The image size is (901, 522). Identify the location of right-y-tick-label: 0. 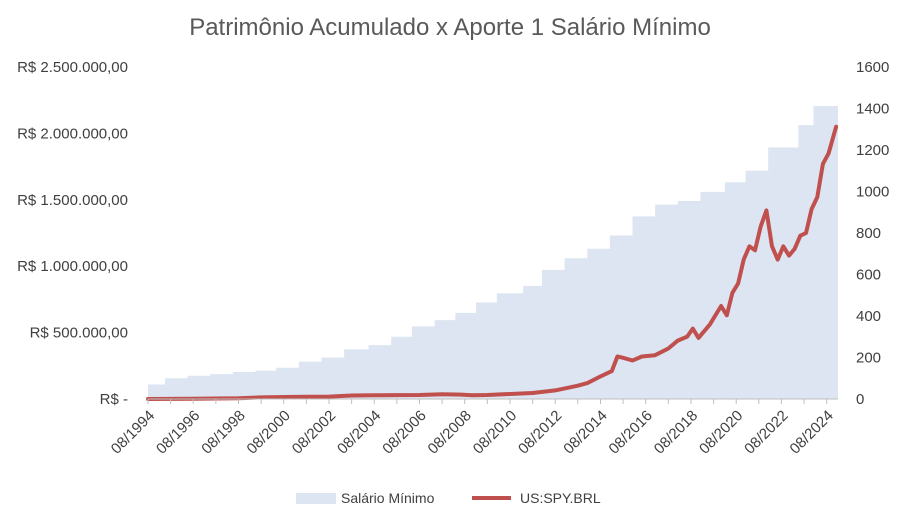
(860, 399).